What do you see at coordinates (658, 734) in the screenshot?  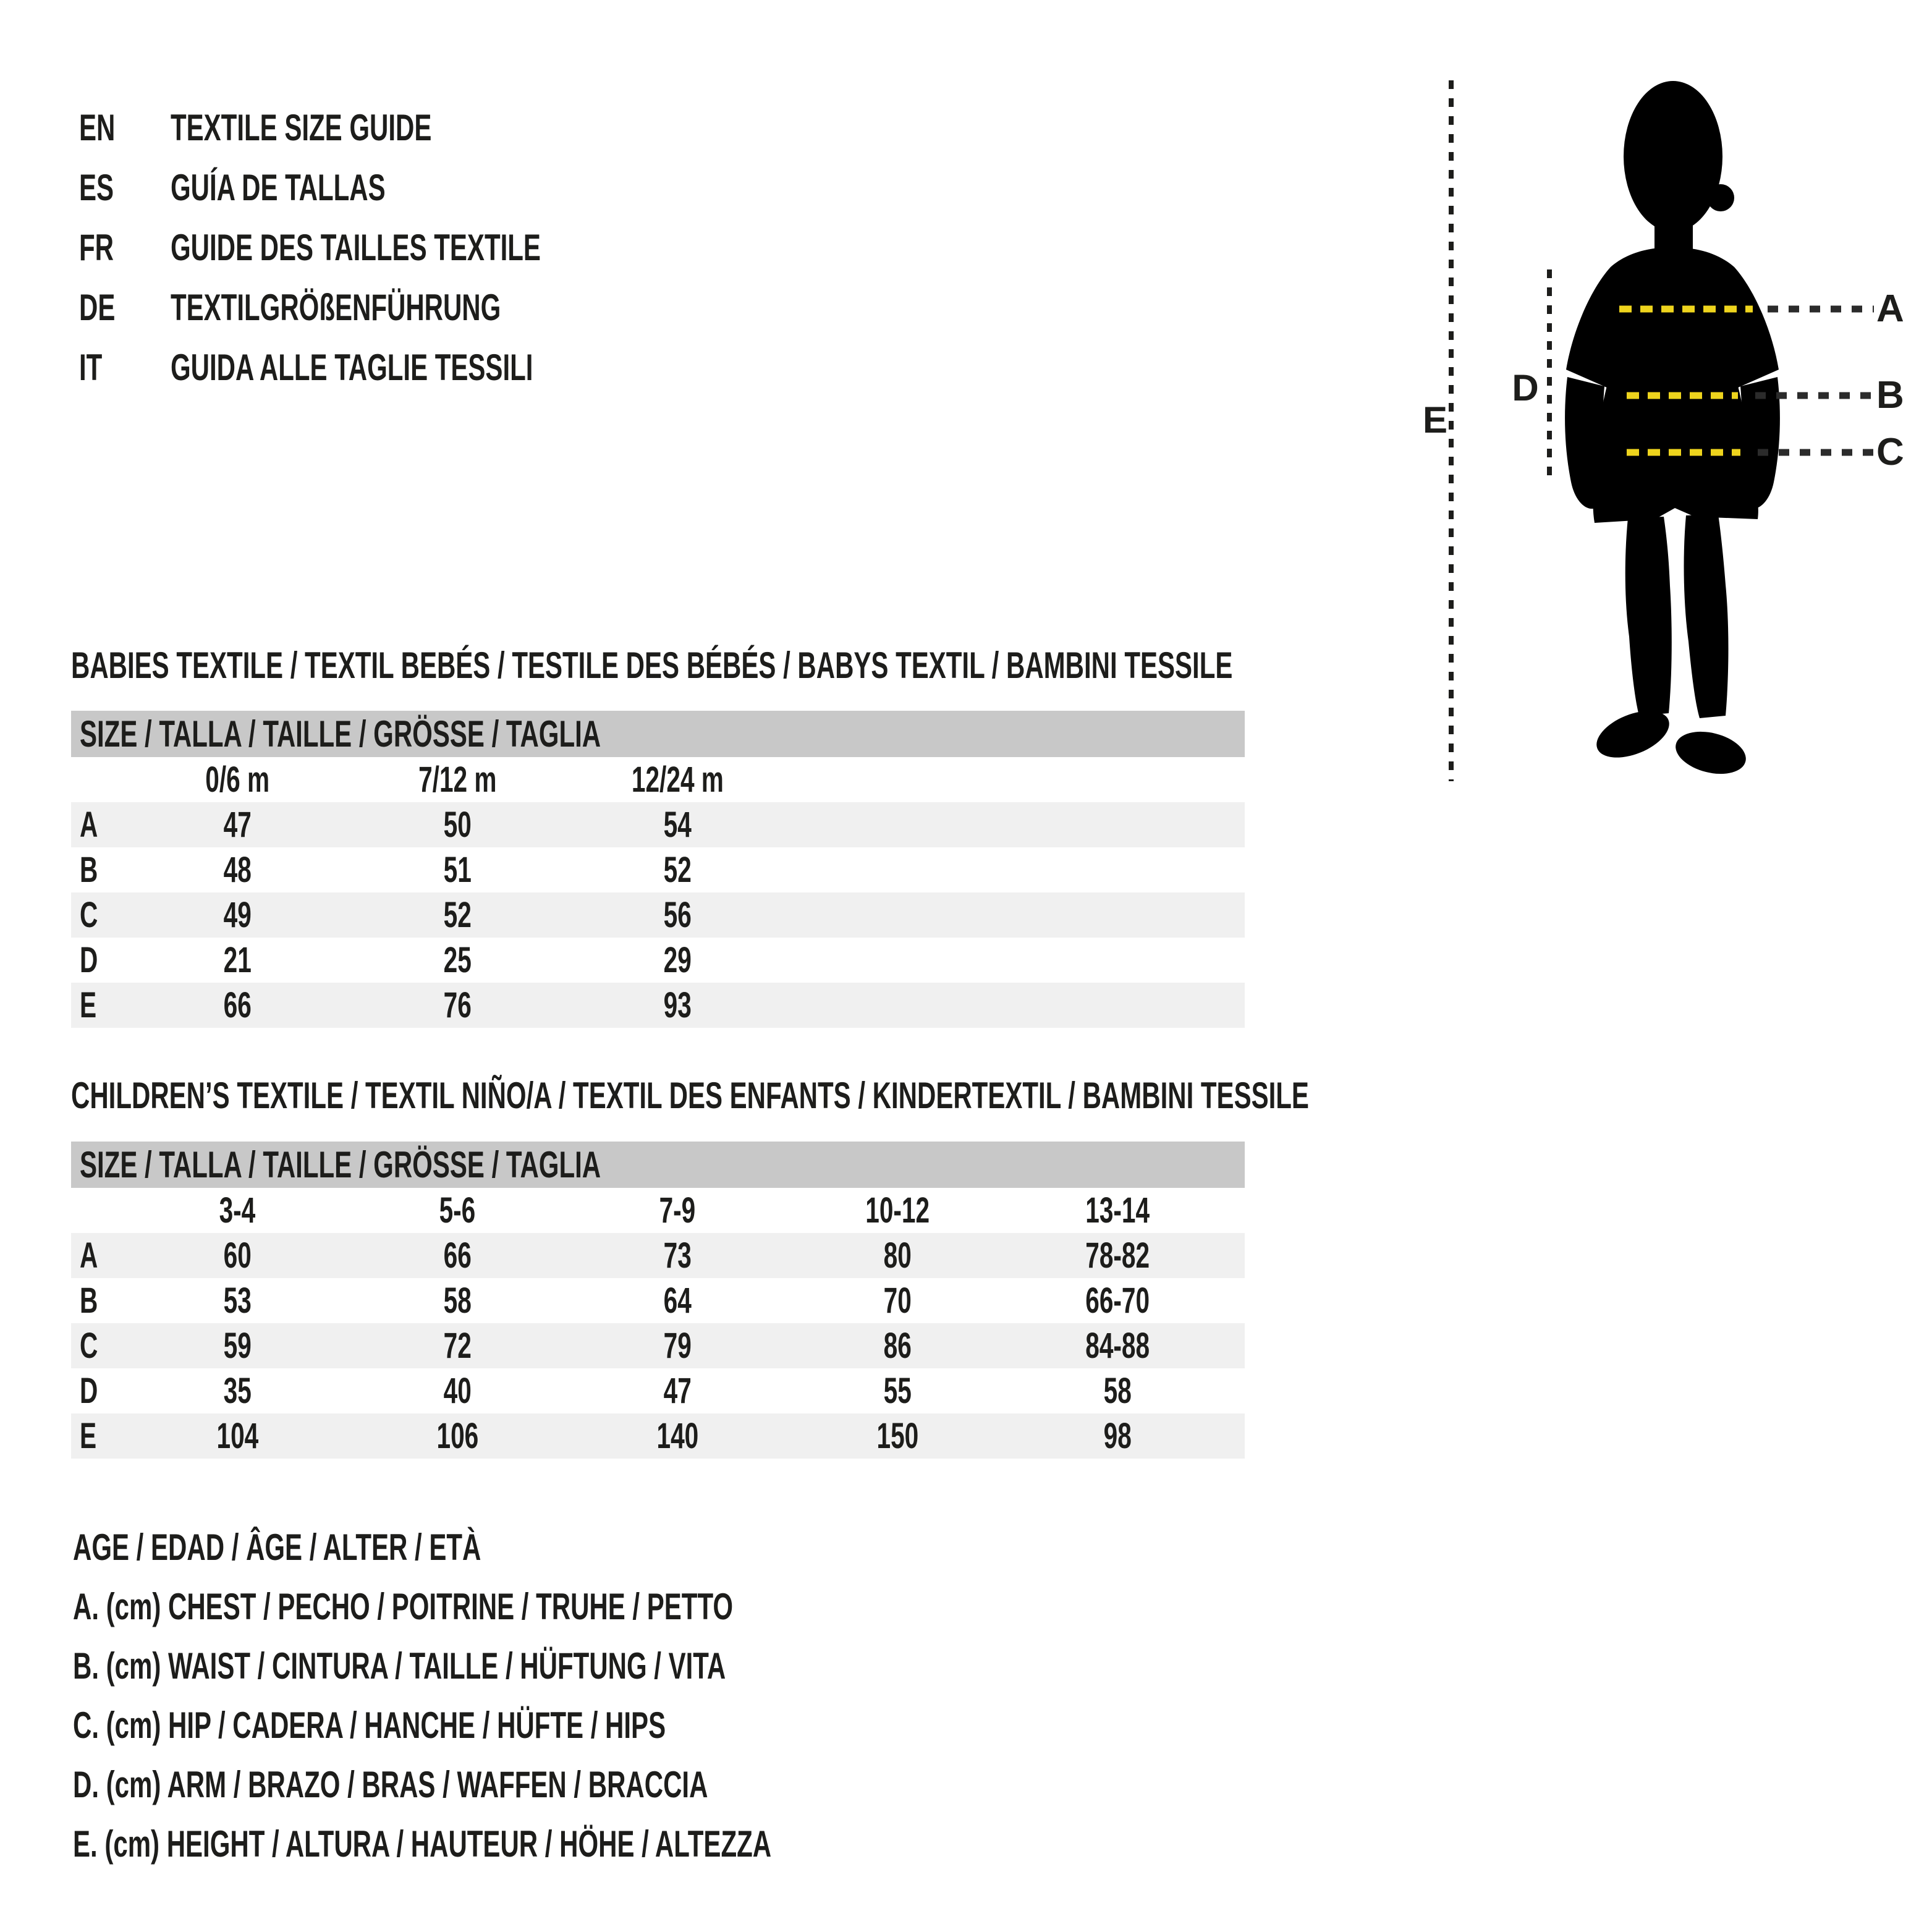 I see `babies-size-header-bar: SIZE / TALLA / TAILLE / GRÖSSE / TAGLIA` at bounding box center [658, 734].